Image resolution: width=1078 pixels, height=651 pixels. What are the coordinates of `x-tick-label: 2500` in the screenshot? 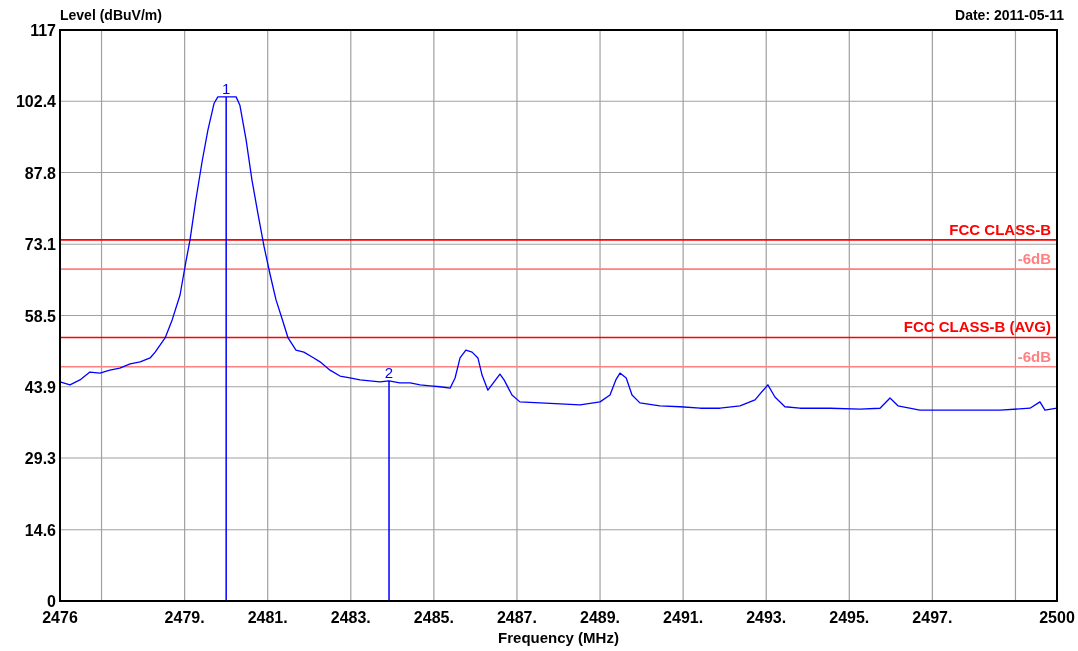 It's located at (1057, 617).